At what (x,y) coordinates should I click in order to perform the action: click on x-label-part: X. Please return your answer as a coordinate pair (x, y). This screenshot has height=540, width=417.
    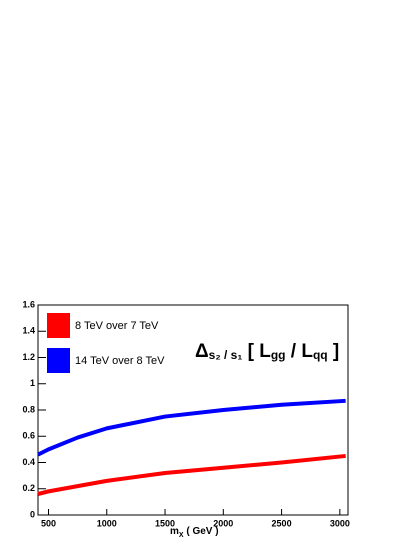
    Looking at the image, I should click on (181, 535).